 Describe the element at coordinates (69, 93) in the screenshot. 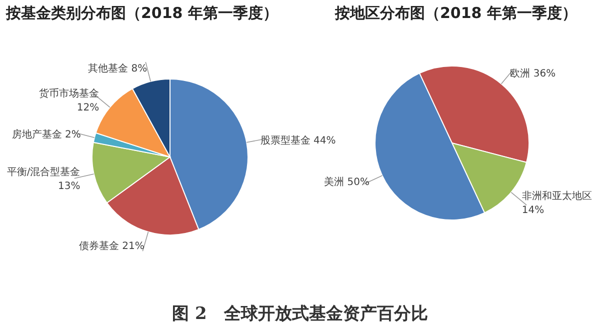

I see `slice-label: 货币市场基金` at that location.